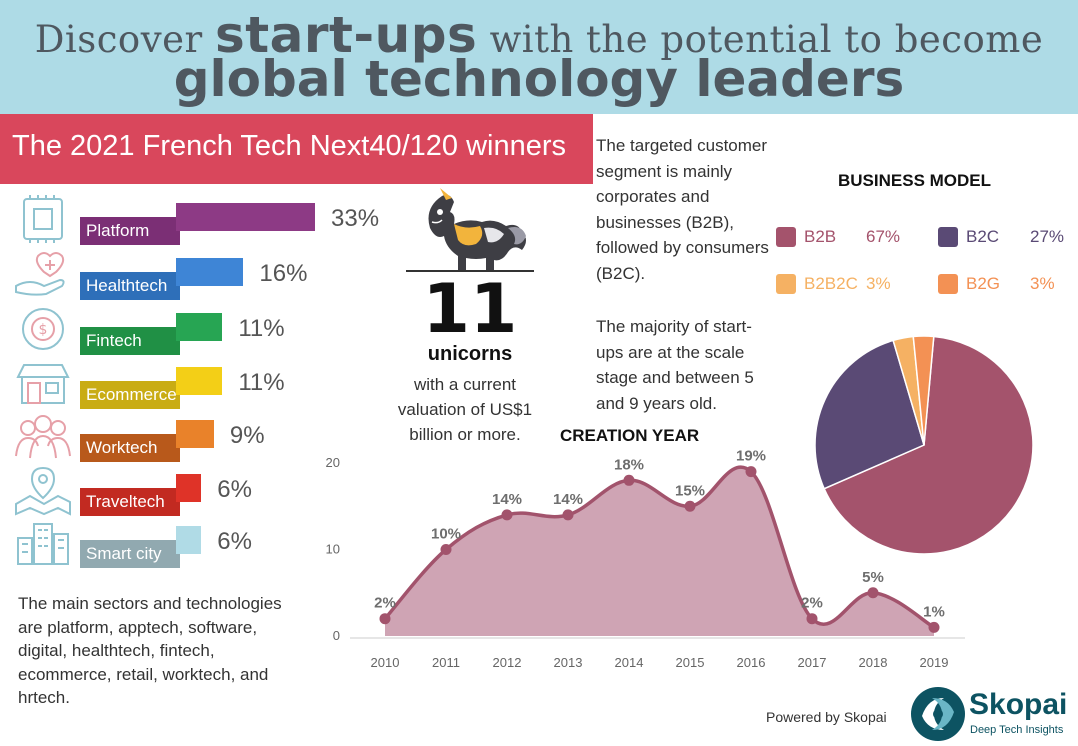 The width and height of the screenshot is (1078, 746). I want to click on legend-item: B2G 3%, so click(1002, 284).